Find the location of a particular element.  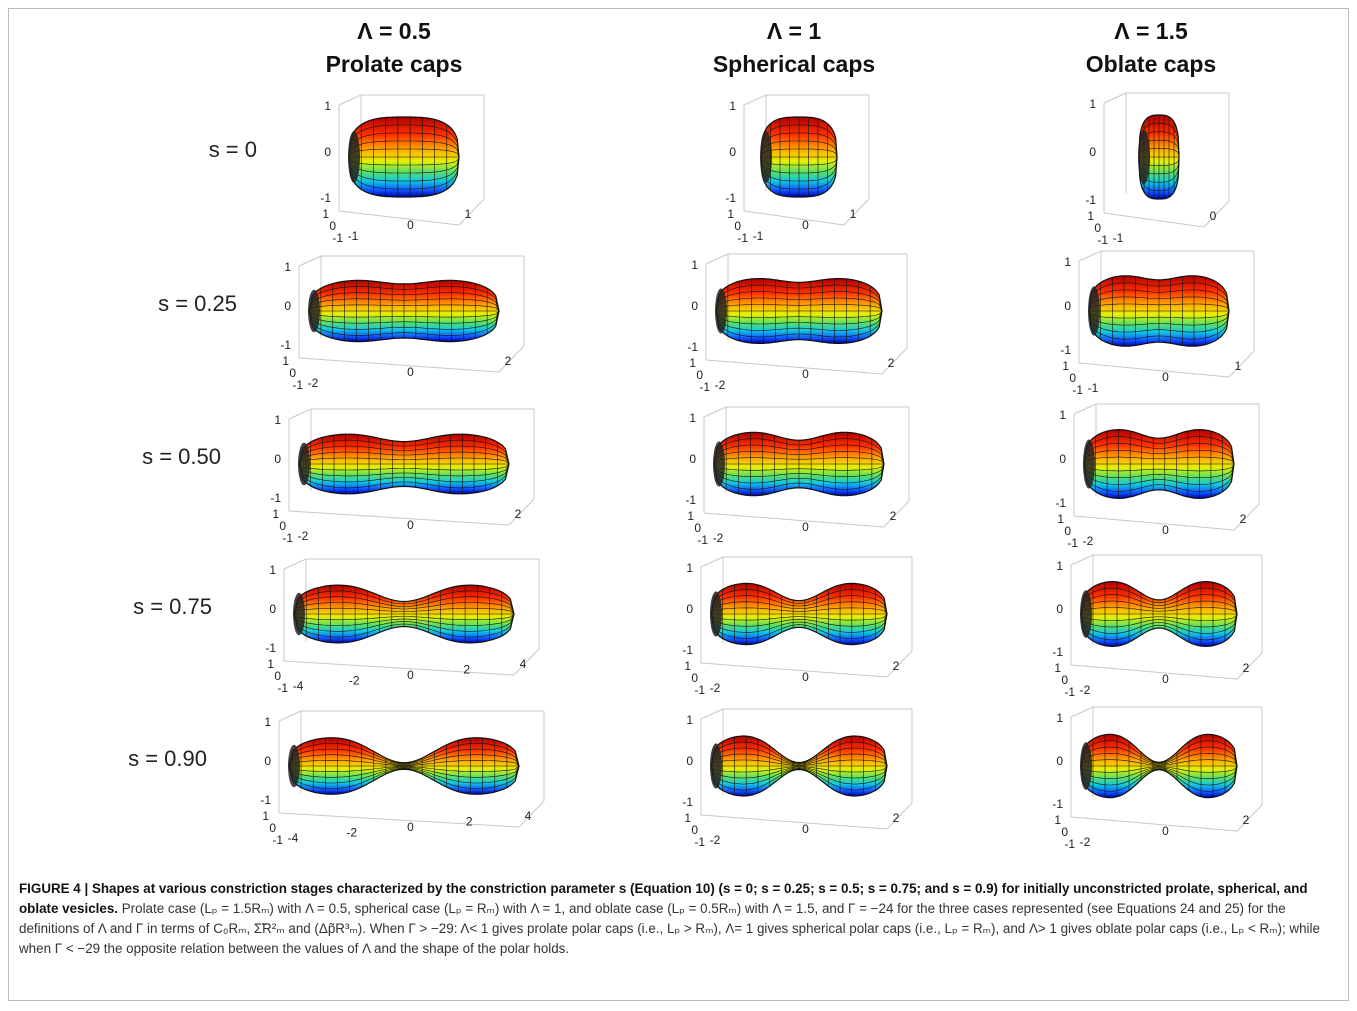

row-label: s = 0.25 is located at coordinates (197, 303).